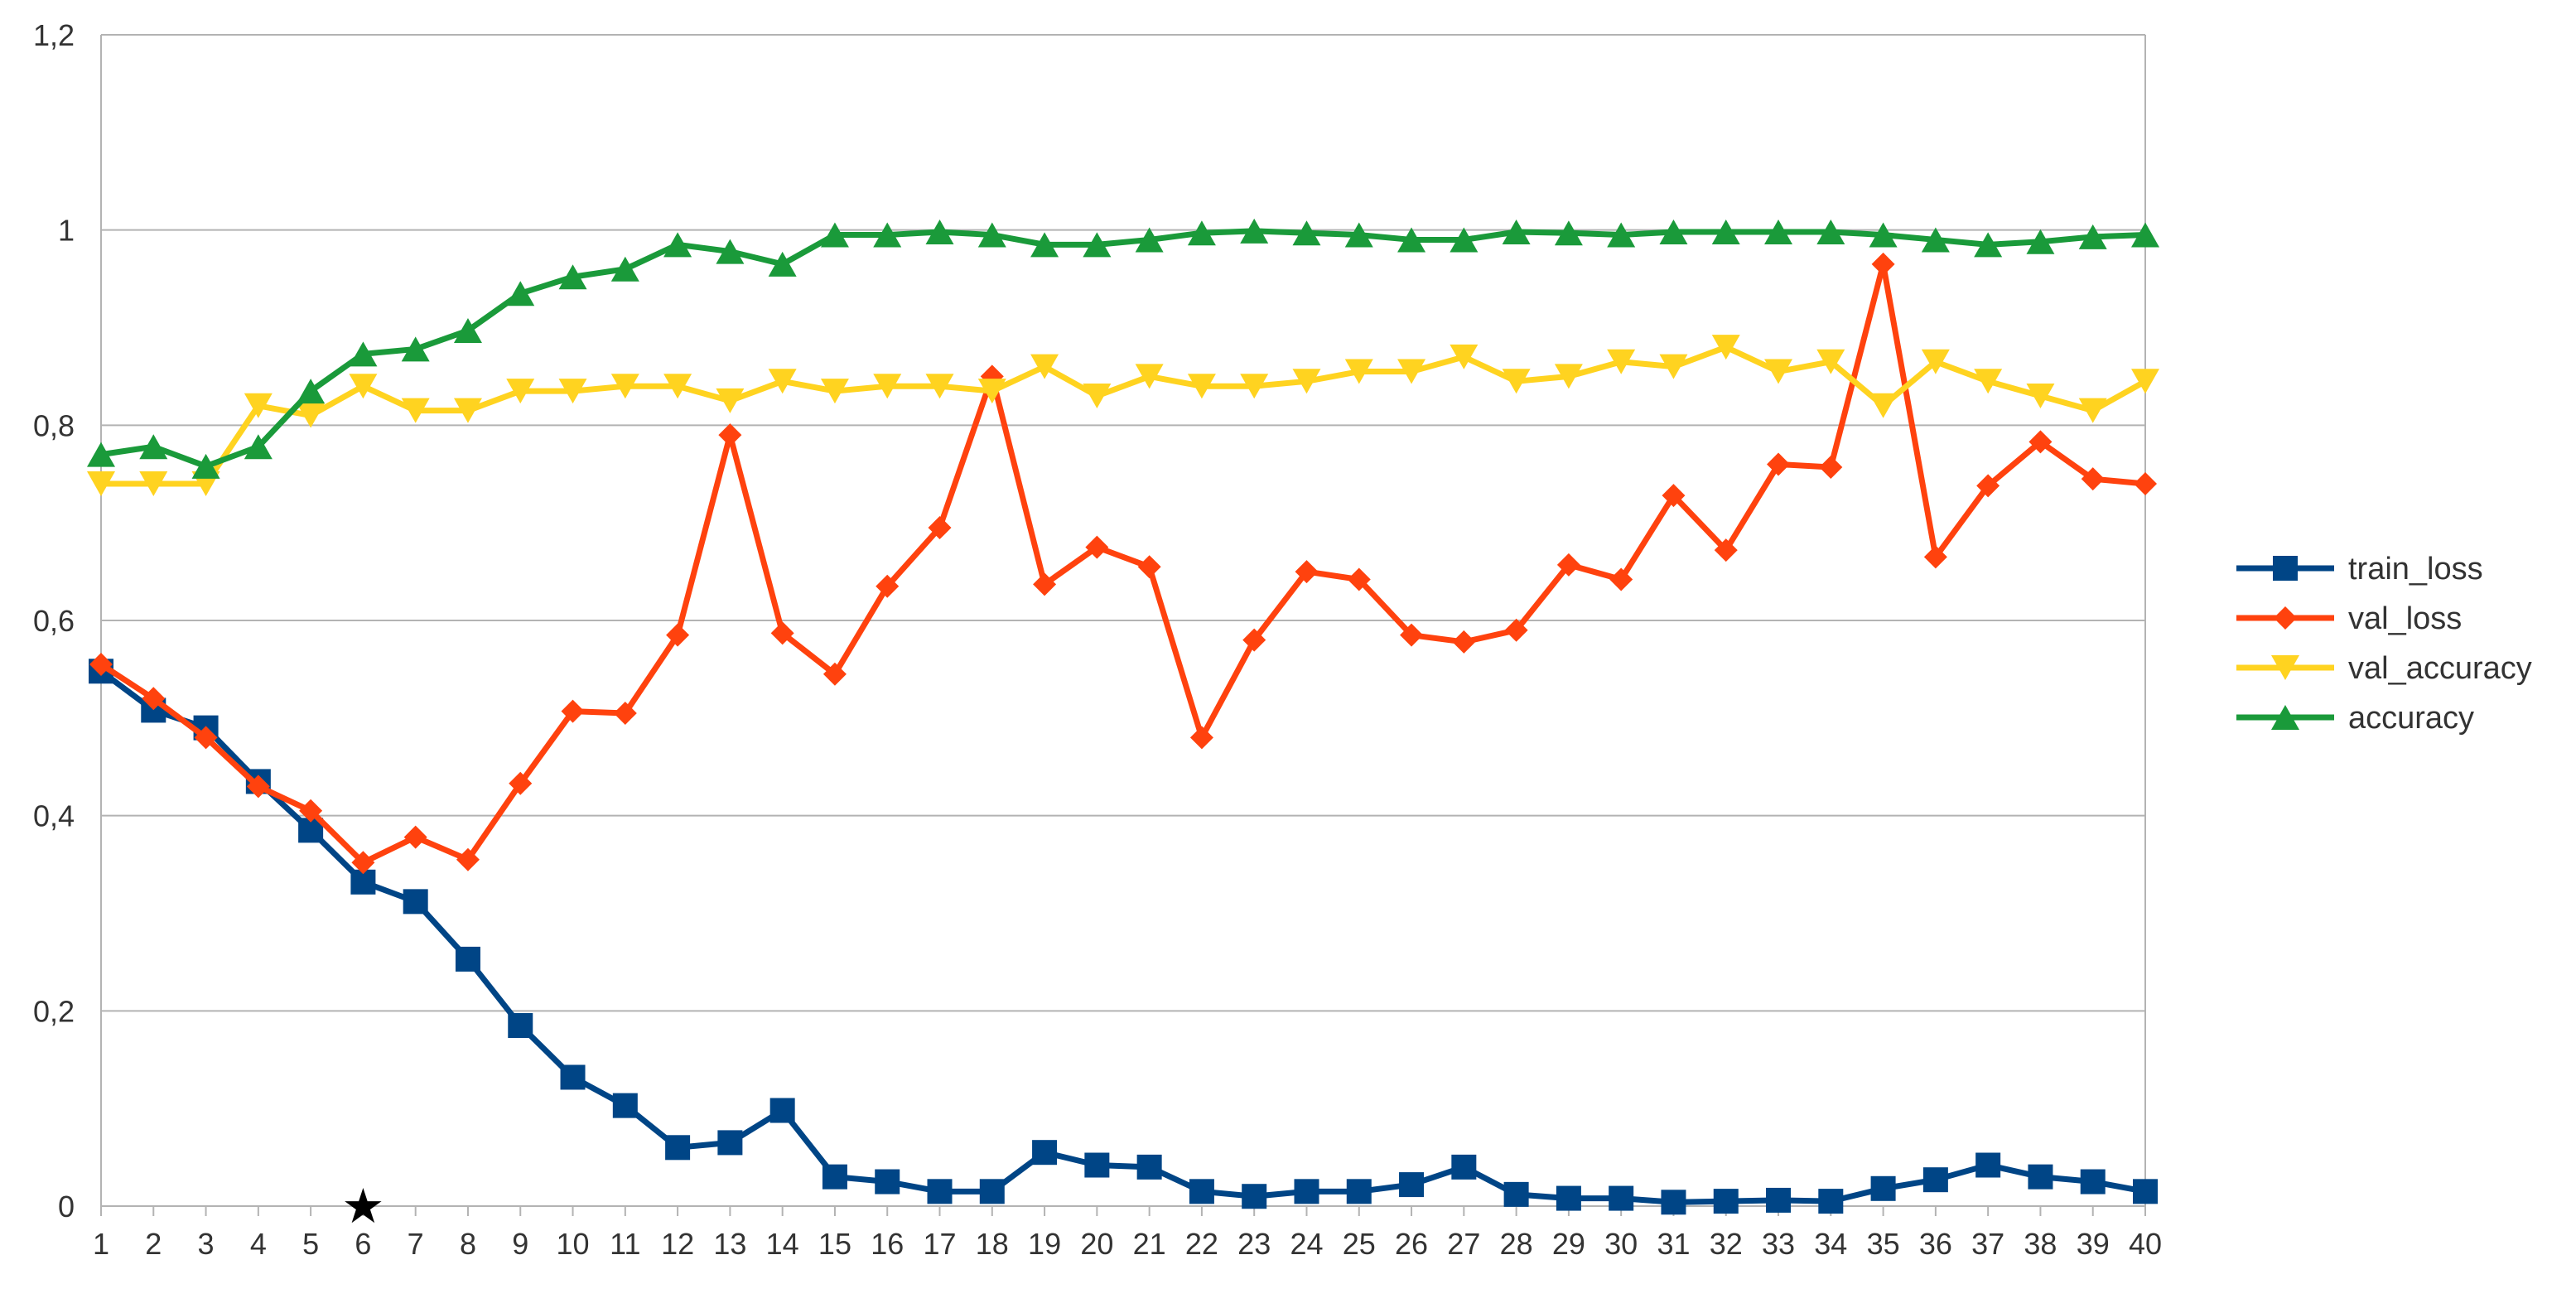 This screenshot has height=1308, width=2576. I want to click on x-tick-label: 2, so click(153, 1244).